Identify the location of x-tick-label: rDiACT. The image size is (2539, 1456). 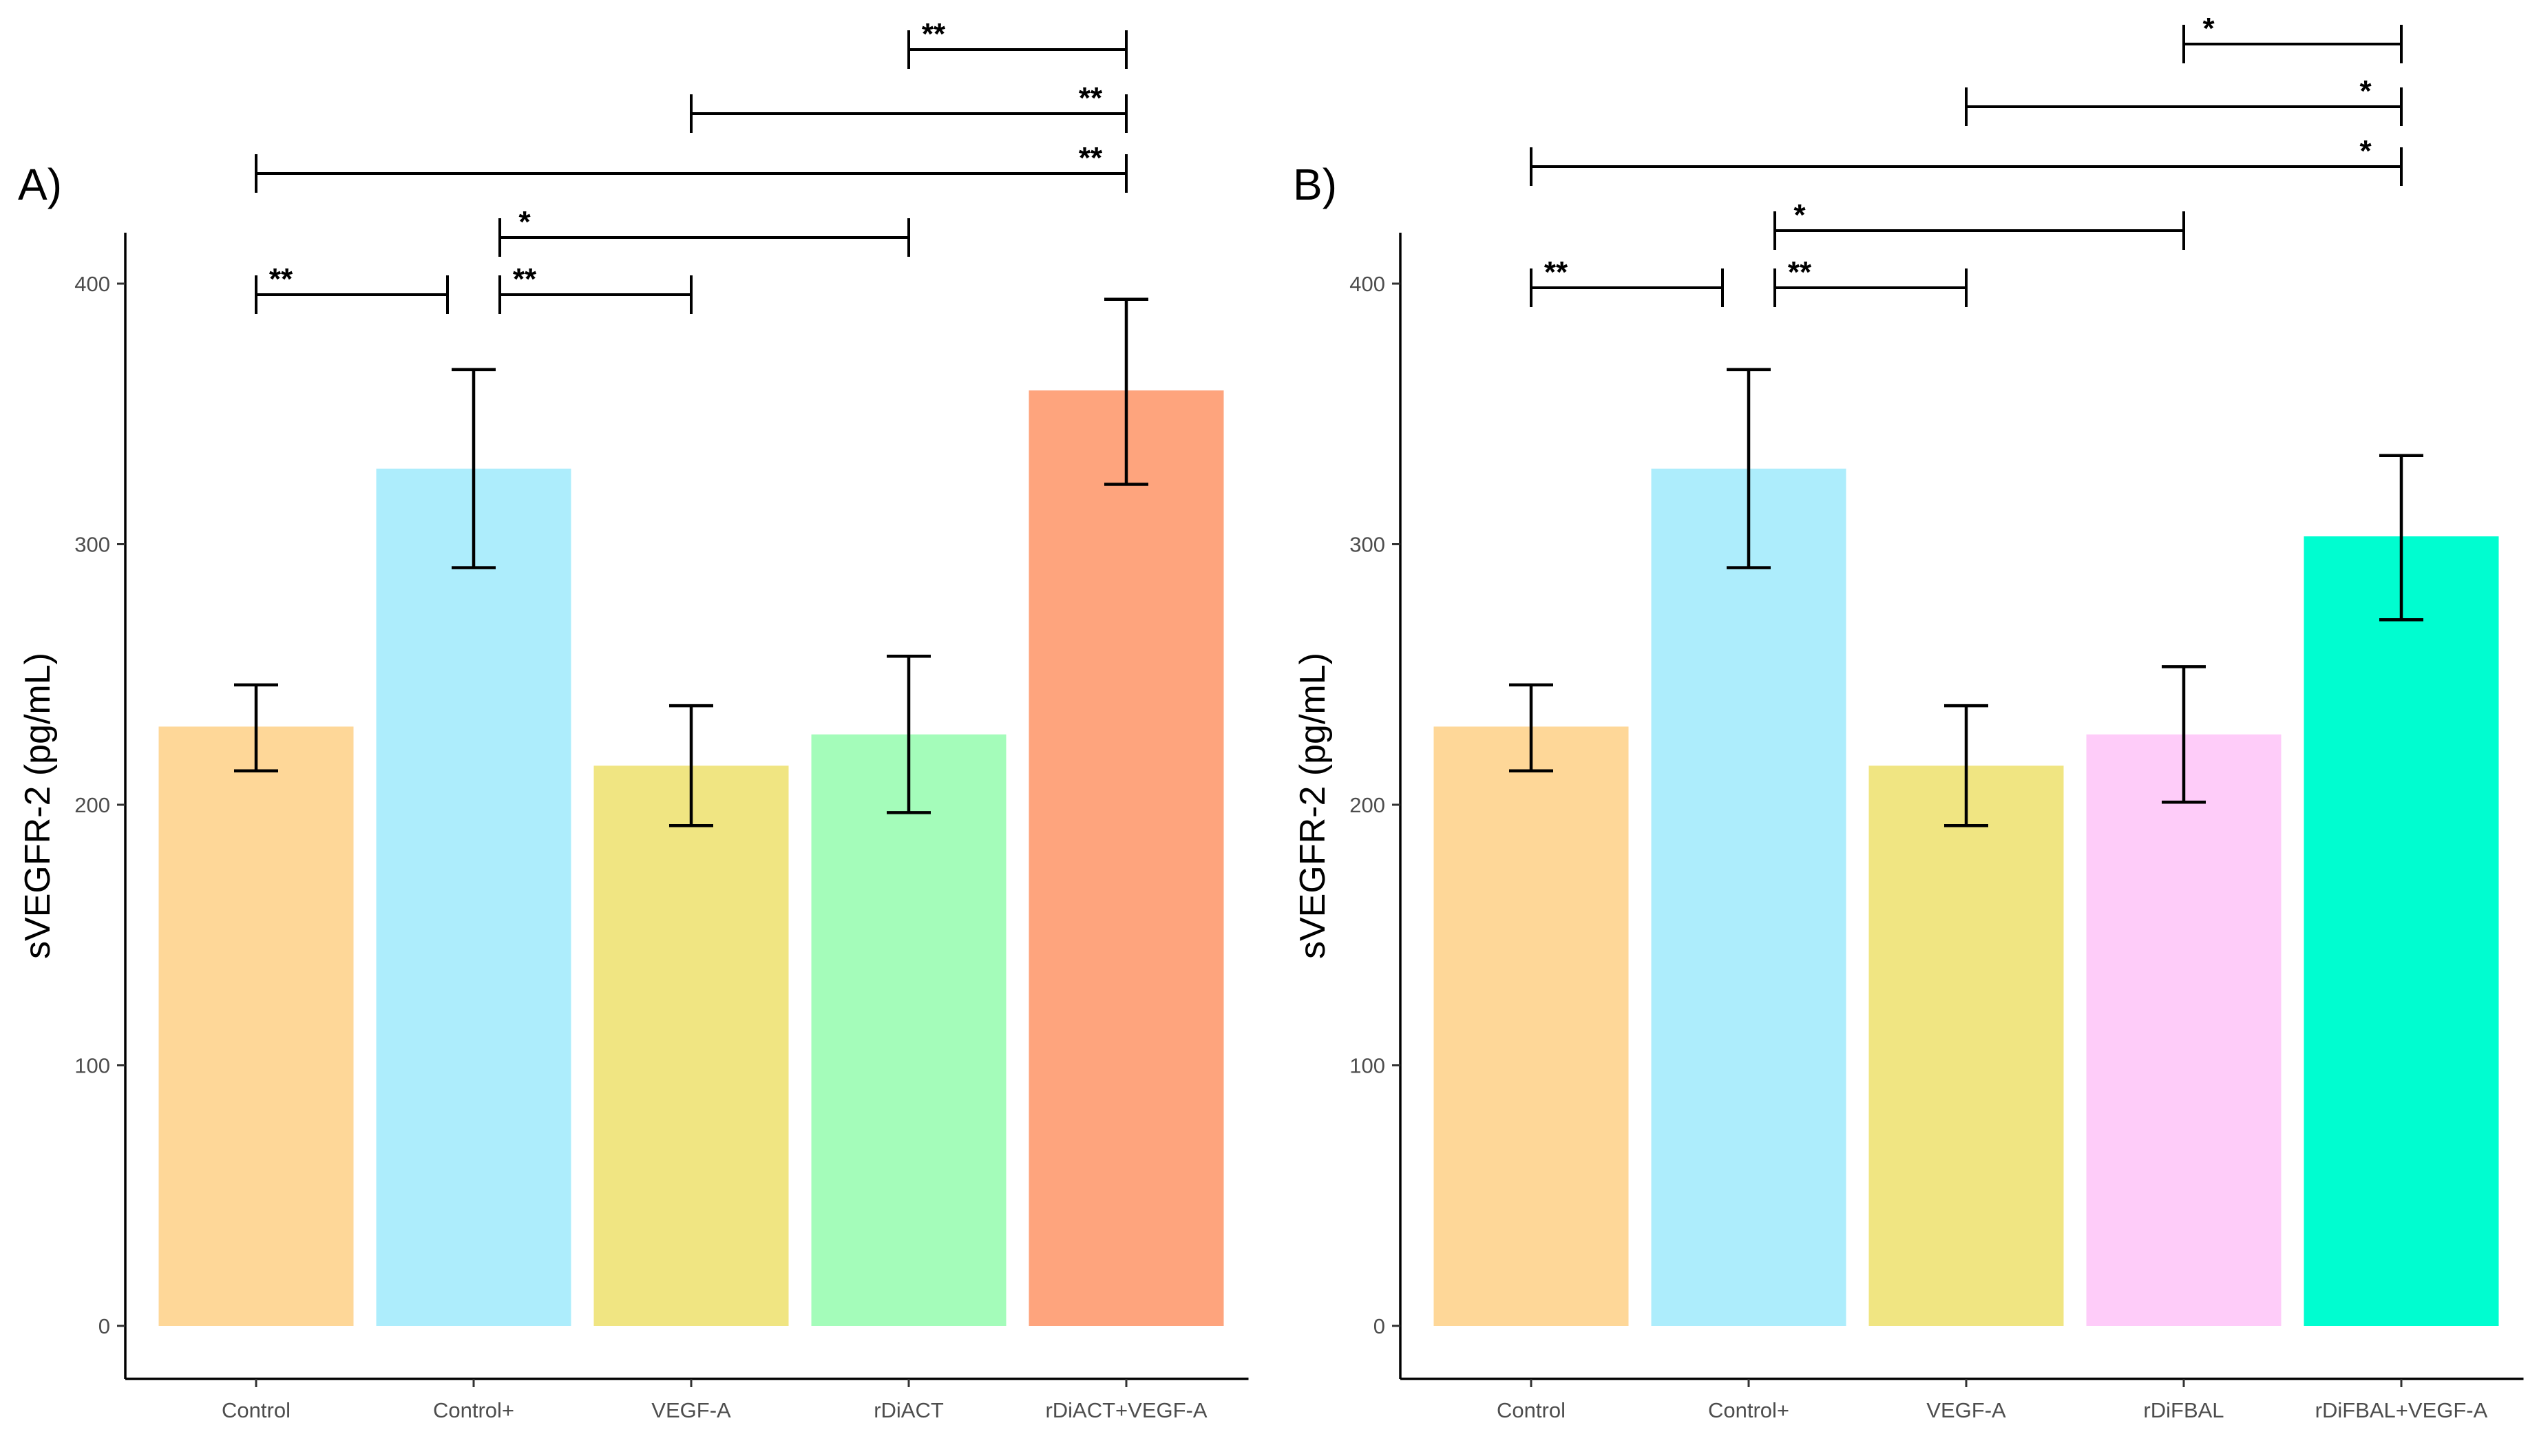
(909, 1410).